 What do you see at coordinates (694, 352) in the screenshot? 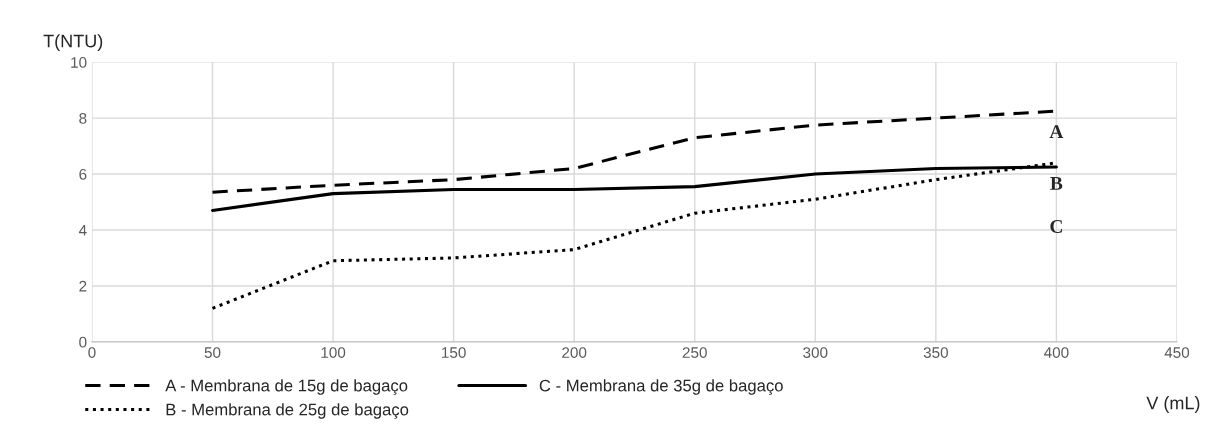
I see `x-tick-label: 250` at bounding box center [694, 352].